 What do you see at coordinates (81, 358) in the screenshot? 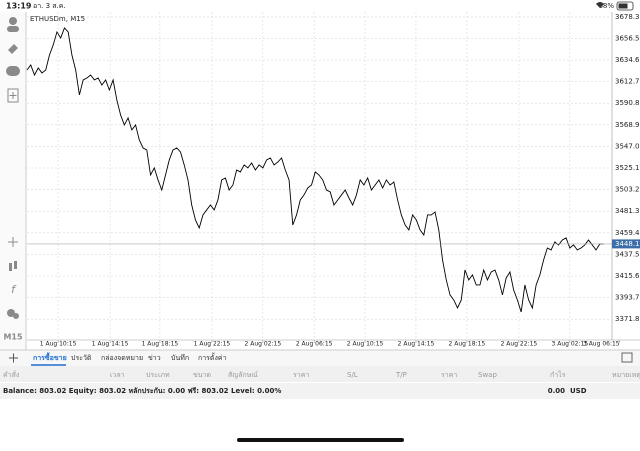
I see `tab: ประวัติ` at bounding box center [81, 358].